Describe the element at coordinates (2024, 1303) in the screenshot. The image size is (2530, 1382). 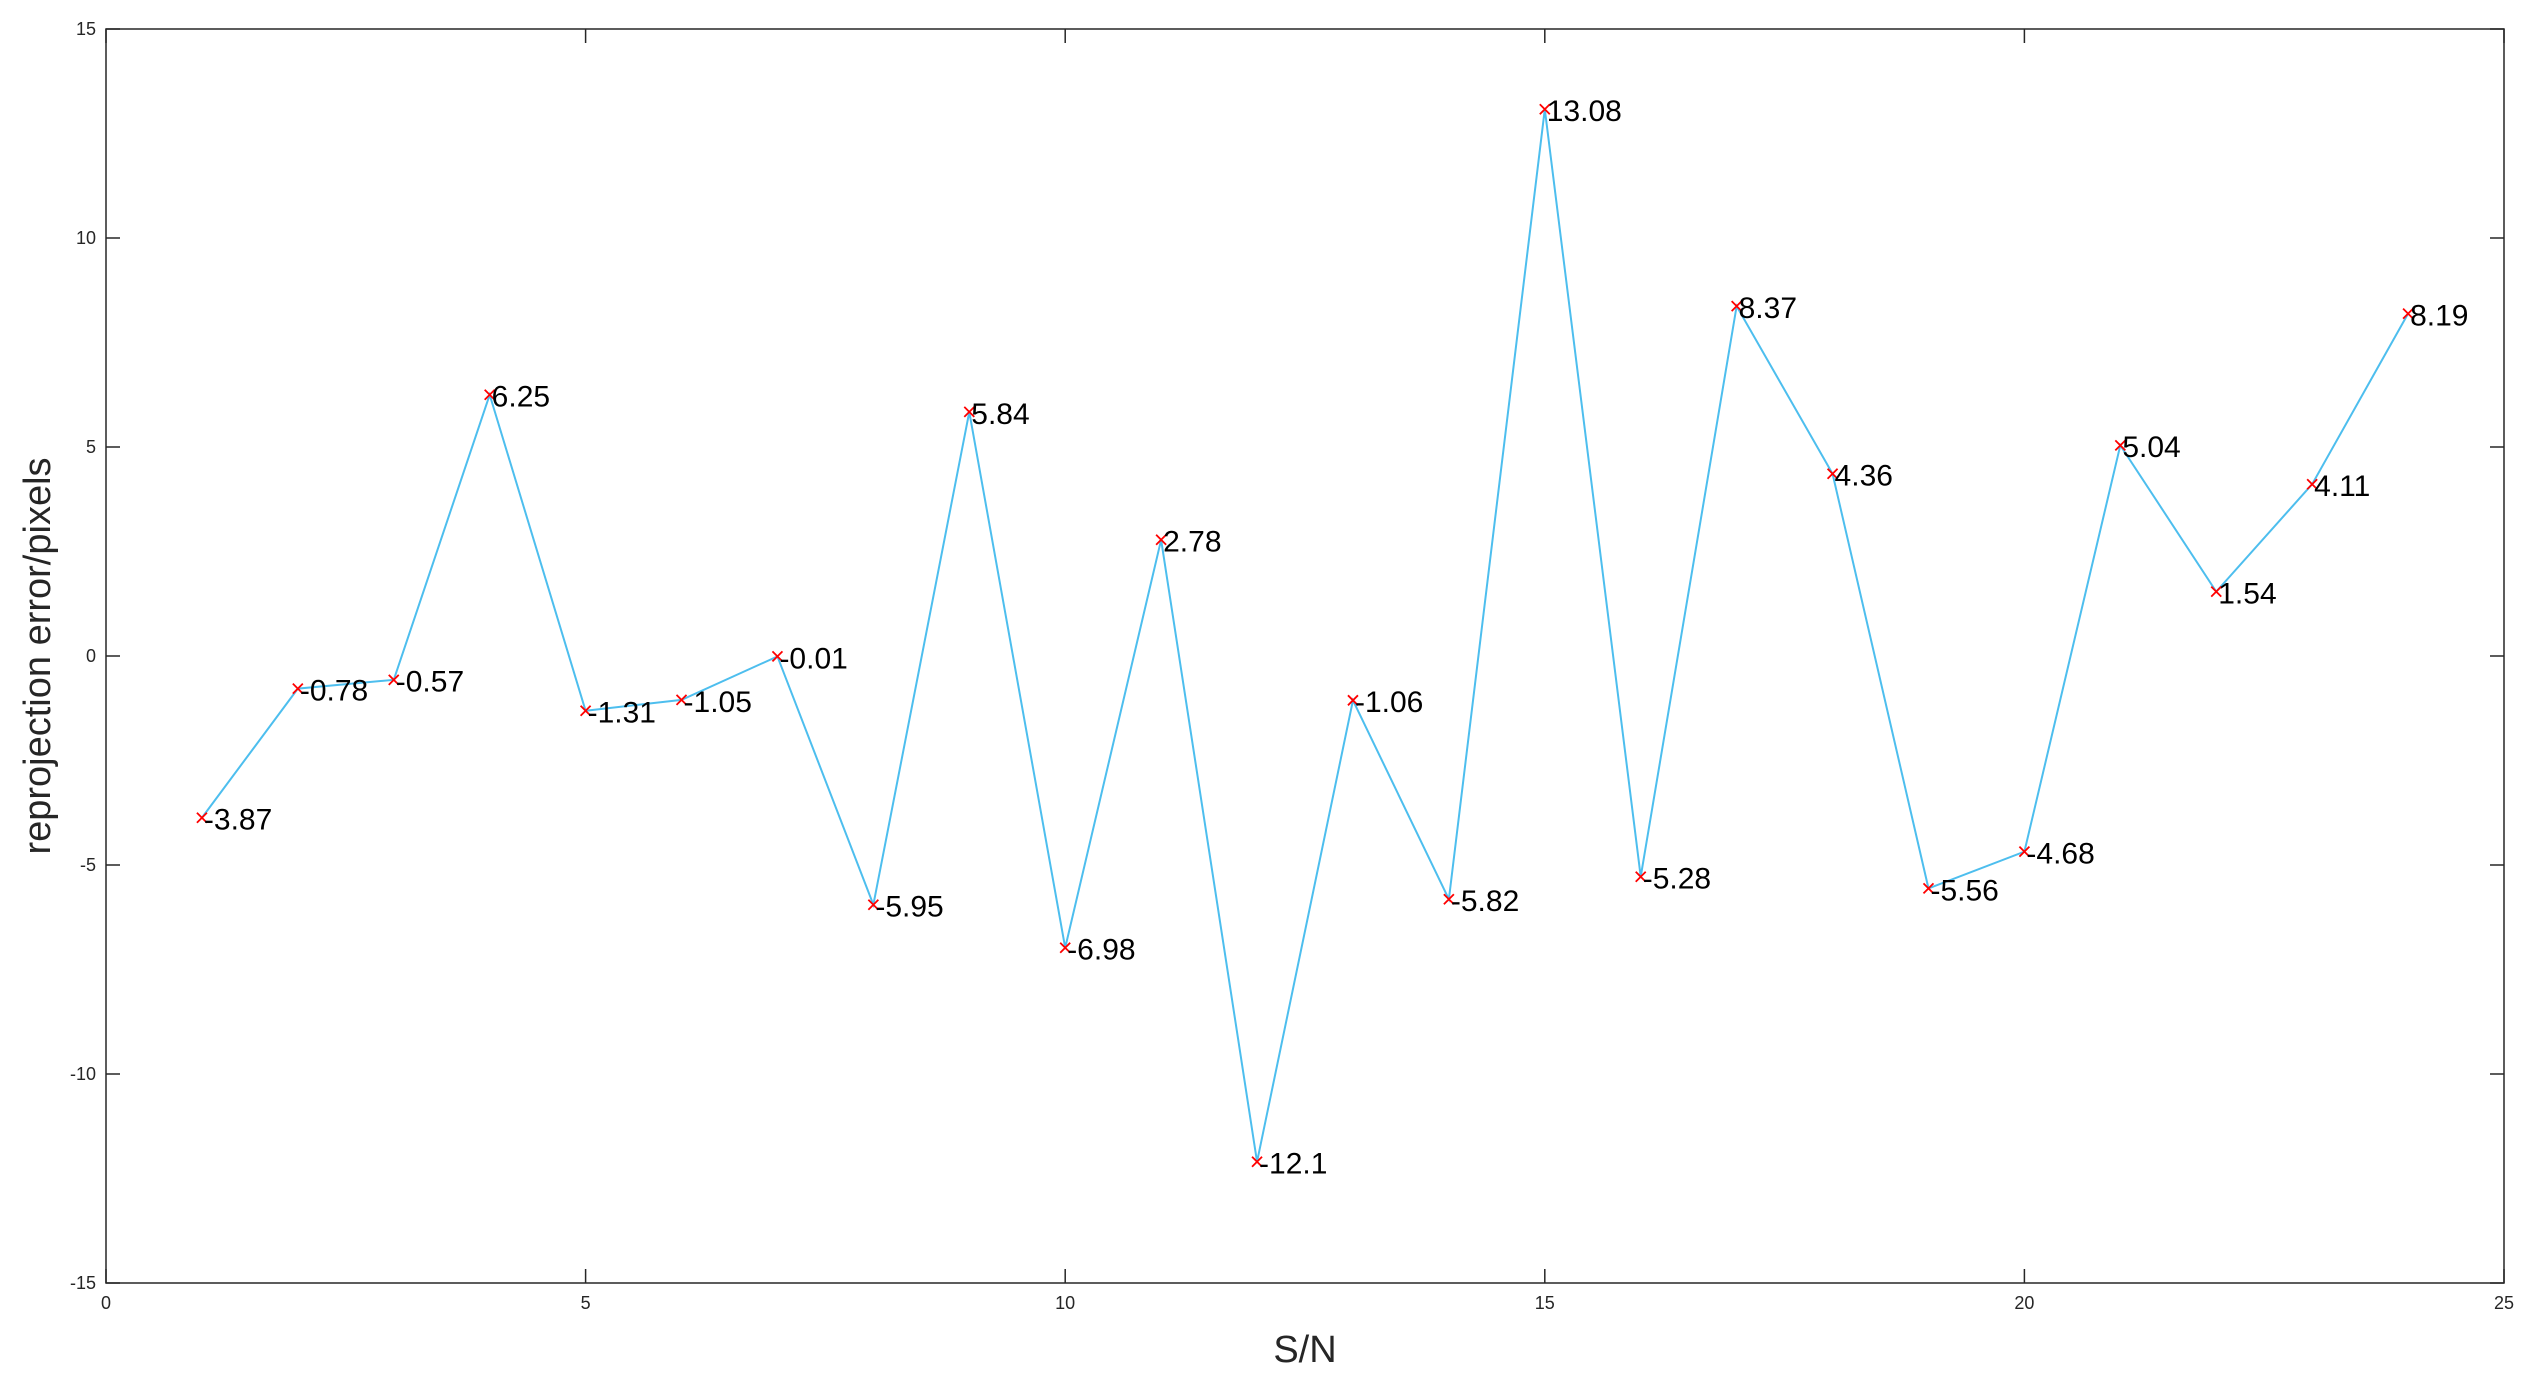
I see `x-tick-label: 20` at that location.